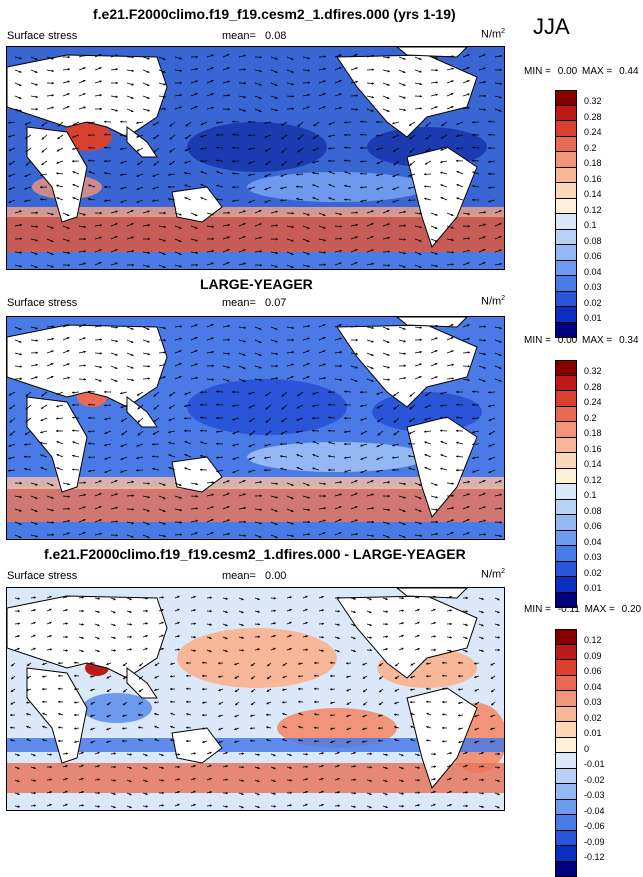 This screenshot has height=877, width=643. What do you see at coordinates (609, 736) in the screenshot?
I see `cbar-label: 0.01` at bounding box center [609, 736].